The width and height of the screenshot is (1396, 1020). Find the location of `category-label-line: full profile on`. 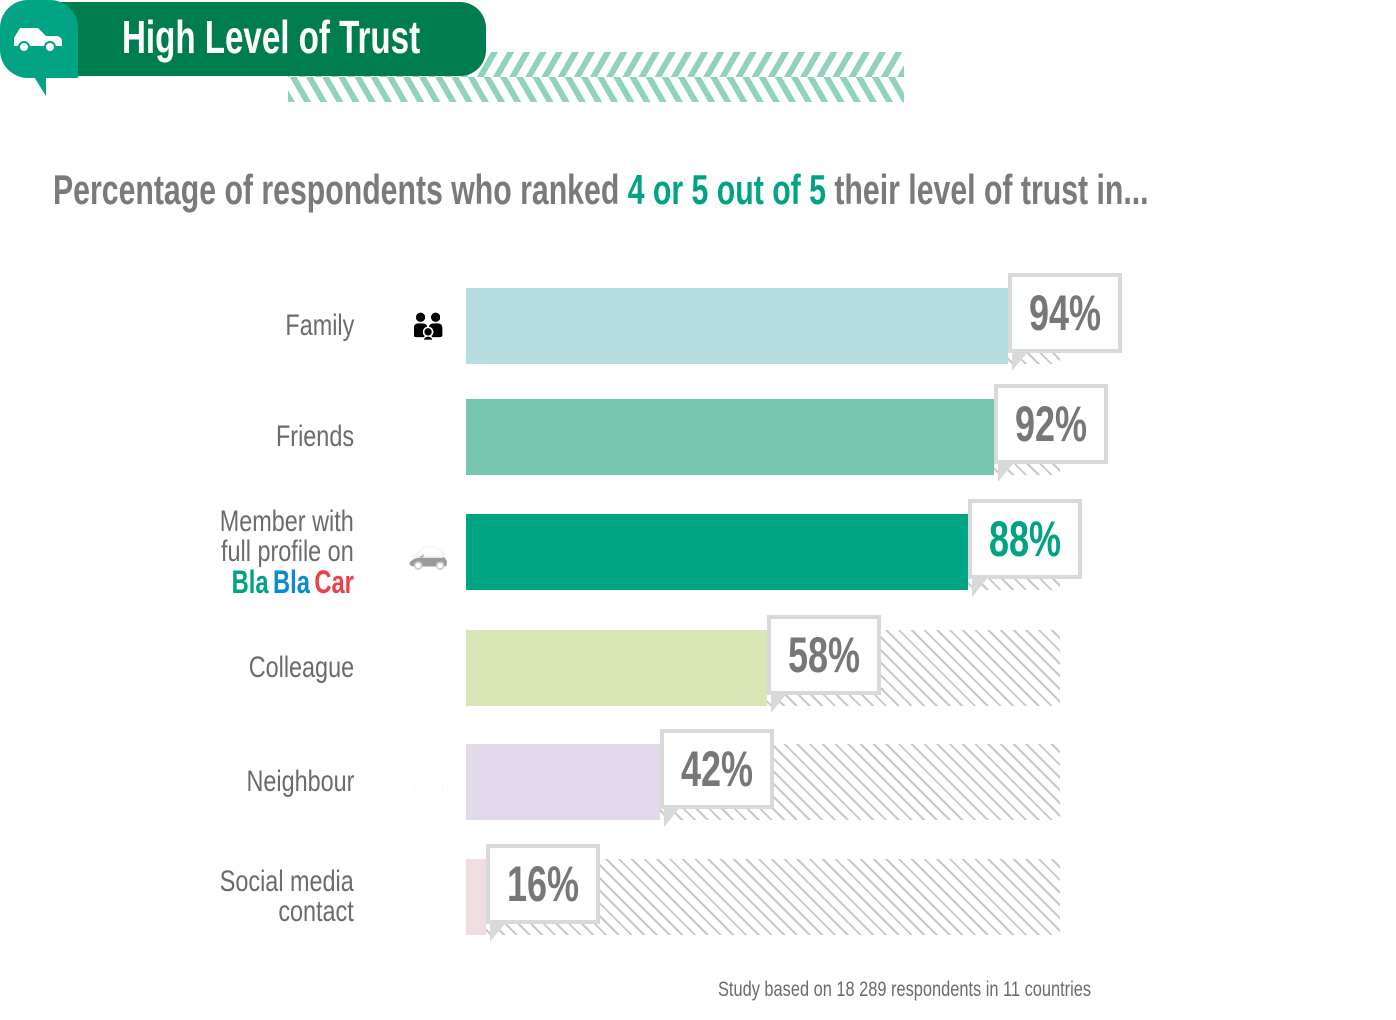

category-label-line: full profile on is located at coordinates (287, 551).